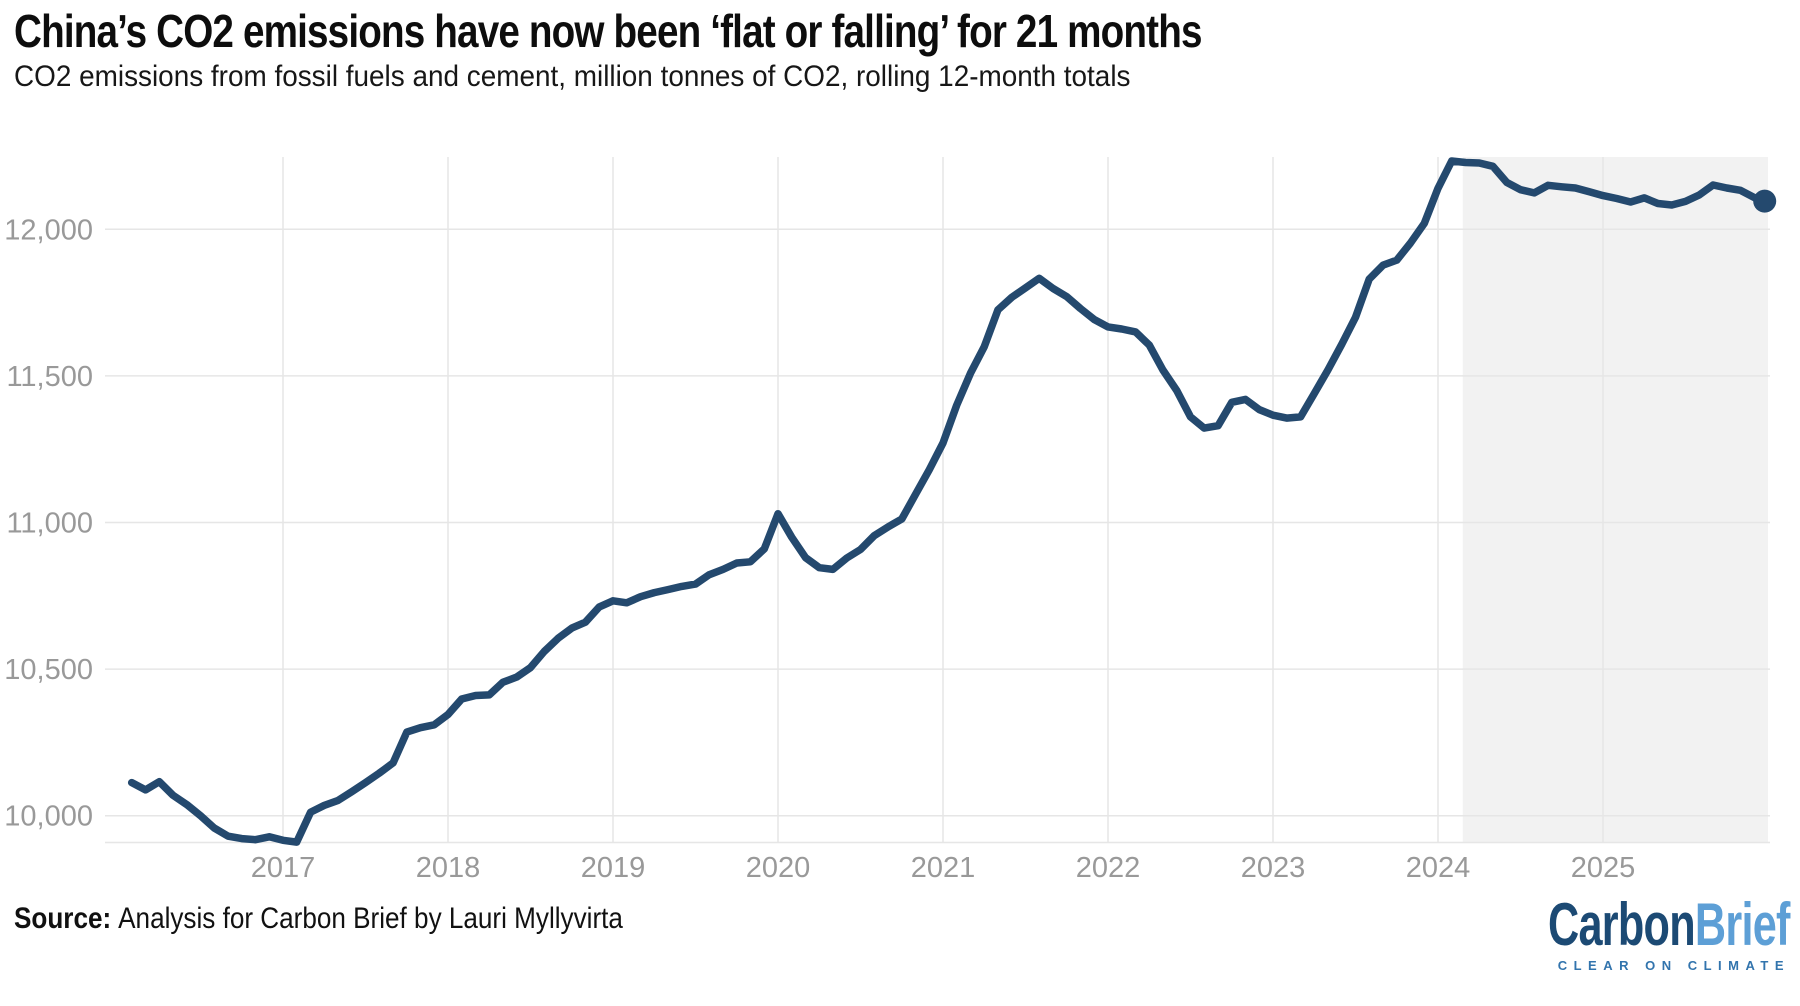 The height and width of the screenshot is (1006, 1800). What do you see at coordinates (1765, 201) in the screenshot?
I see `end-dot` at bounding box center [1765, 201].